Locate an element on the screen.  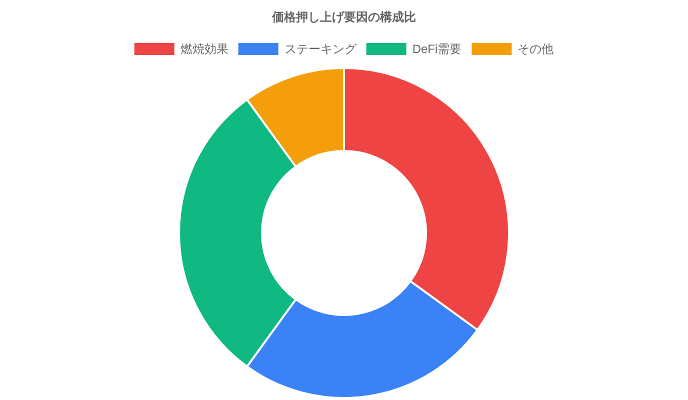
legend-label: DeFi需要 is located at coordinates (437, 49).